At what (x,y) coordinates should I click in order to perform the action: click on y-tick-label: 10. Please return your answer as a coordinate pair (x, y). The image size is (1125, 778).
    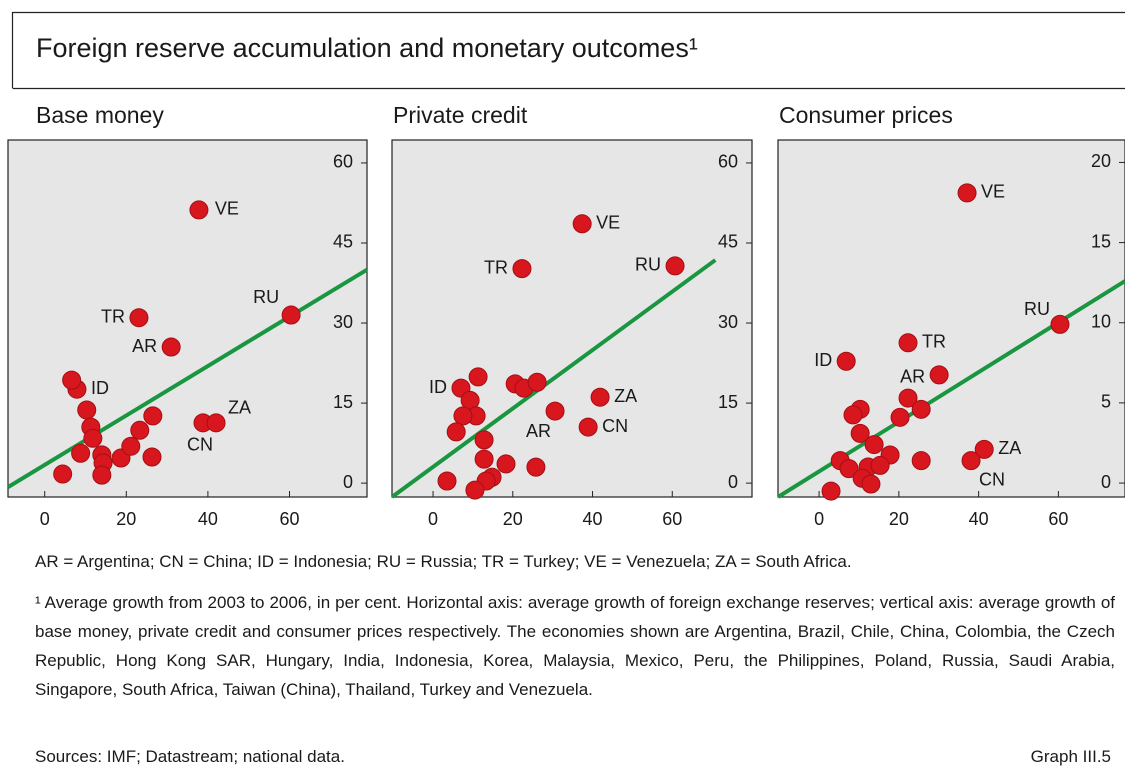
    Looking at the image, I should click on (1101, 321).